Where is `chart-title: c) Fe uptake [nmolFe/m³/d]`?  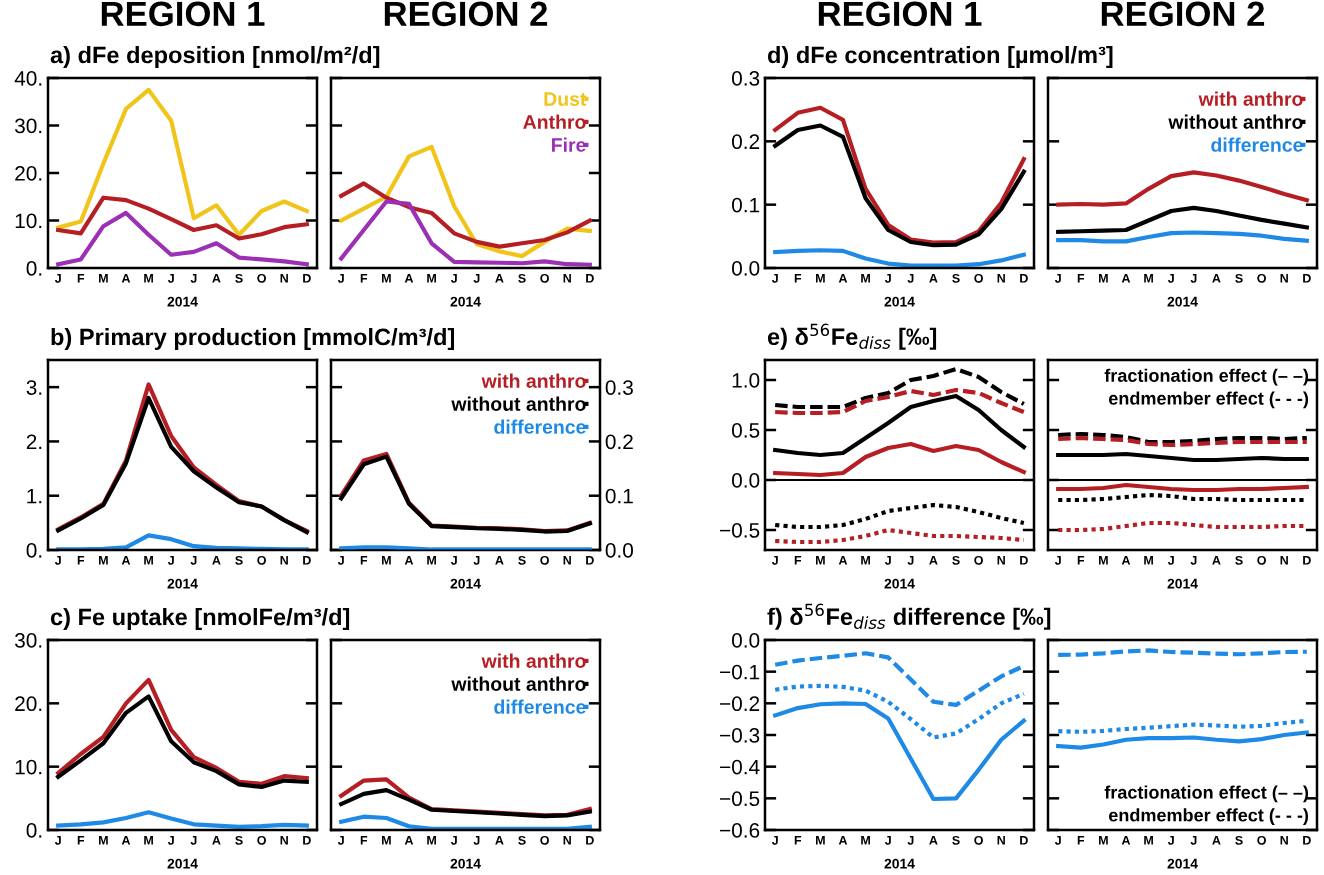 chart-title: c) Fe uptake [nmolFe/m³/d] is located at coordinates (200, 618).